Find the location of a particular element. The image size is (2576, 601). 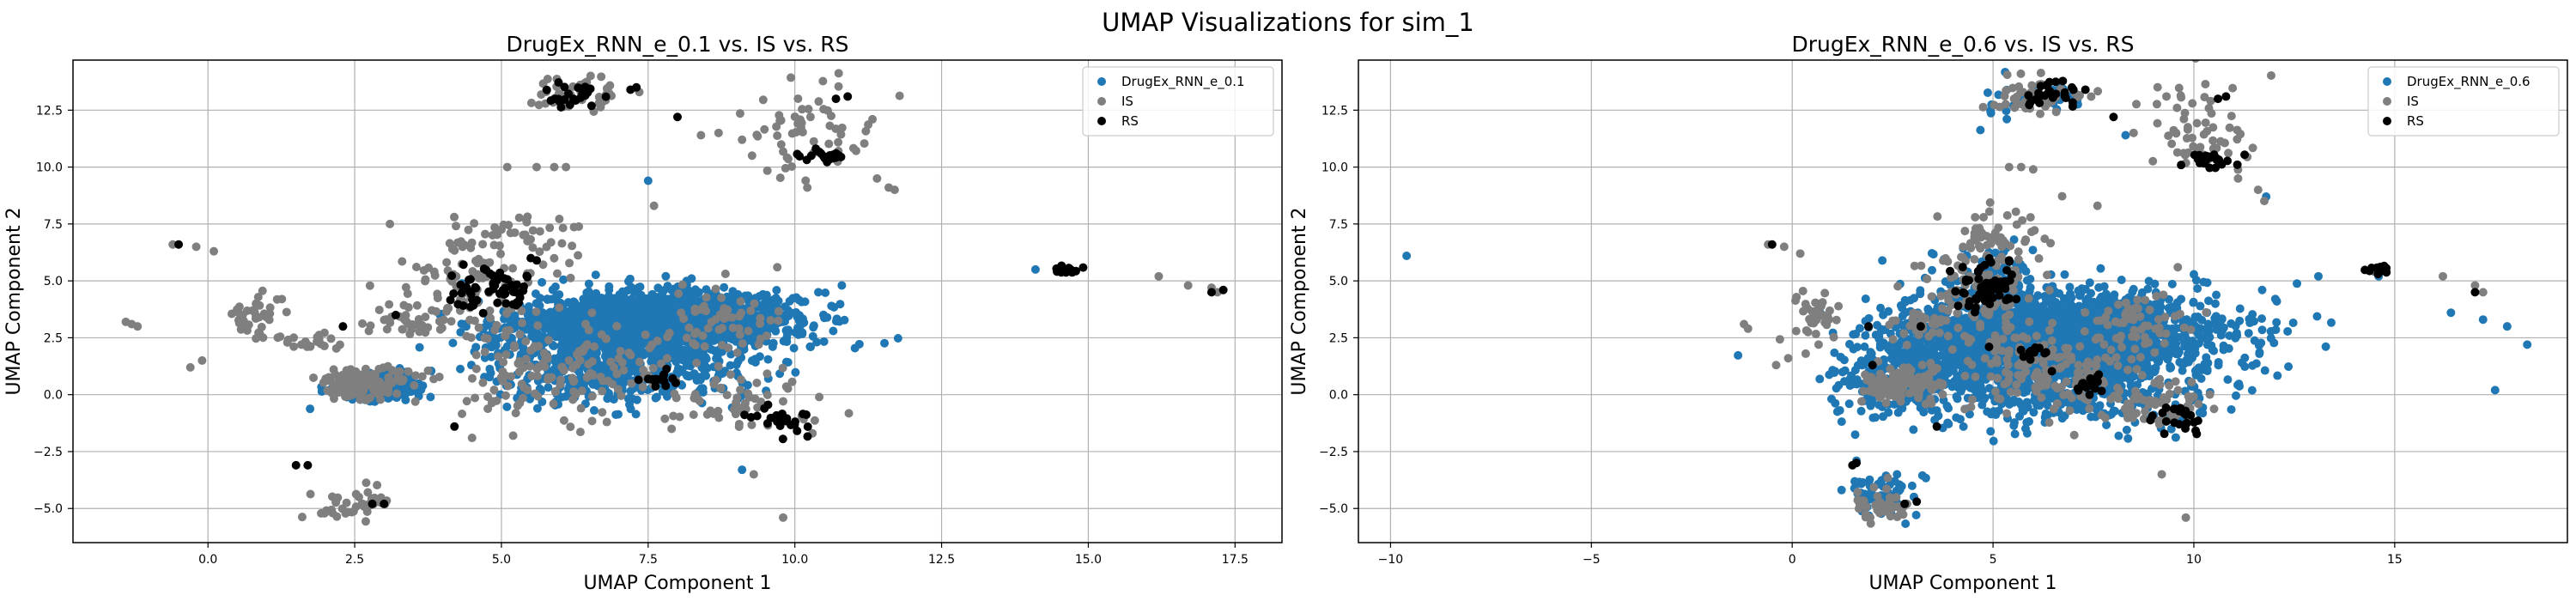

x-tick-label: 12.5 is located at coordinates (941, 560).